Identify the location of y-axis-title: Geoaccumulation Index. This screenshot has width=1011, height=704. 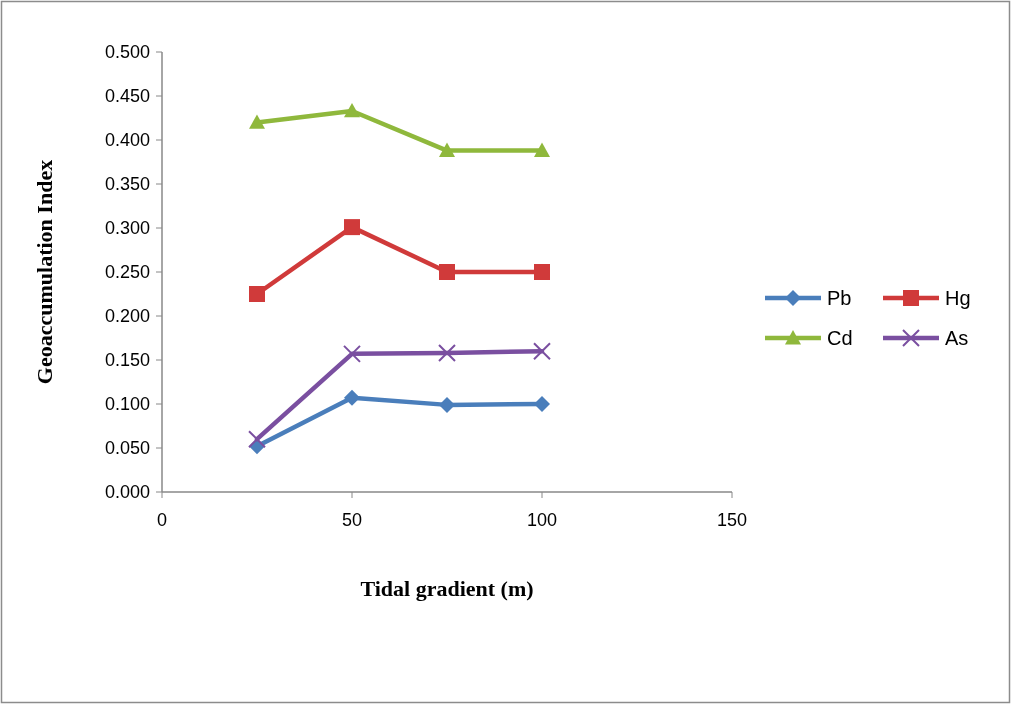
(44, 272).